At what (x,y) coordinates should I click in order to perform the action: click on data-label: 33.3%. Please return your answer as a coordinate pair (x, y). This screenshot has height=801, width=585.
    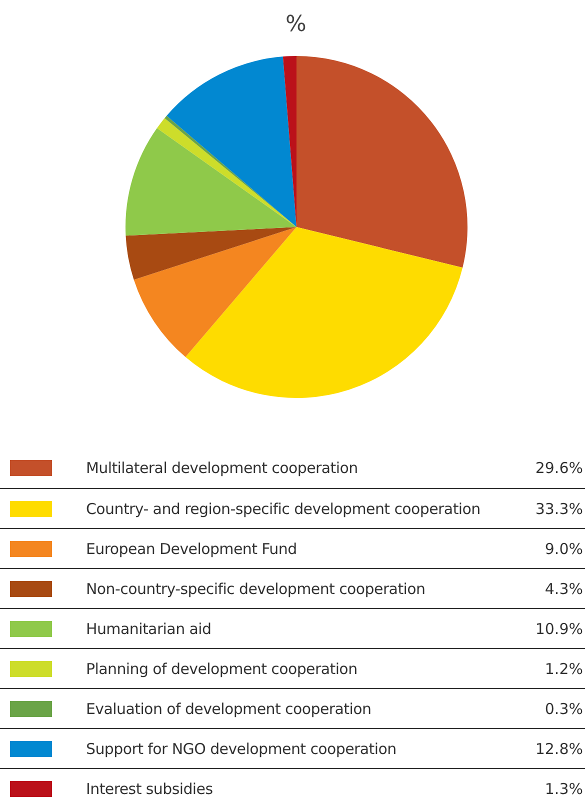
    Looking at the image, I should click on (559, 509).